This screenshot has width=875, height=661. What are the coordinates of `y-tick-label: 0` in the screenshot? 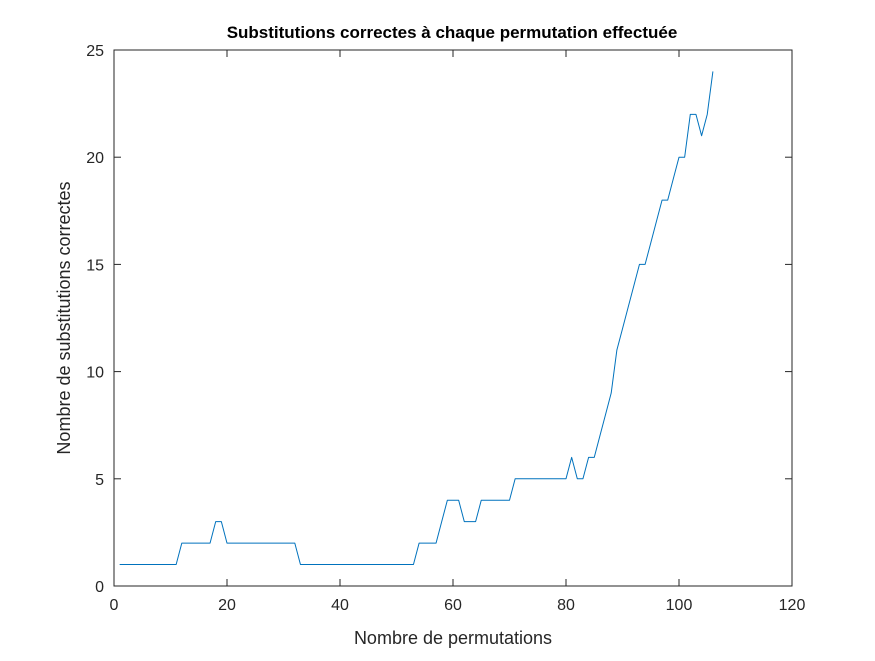 It's located at (99, 587).